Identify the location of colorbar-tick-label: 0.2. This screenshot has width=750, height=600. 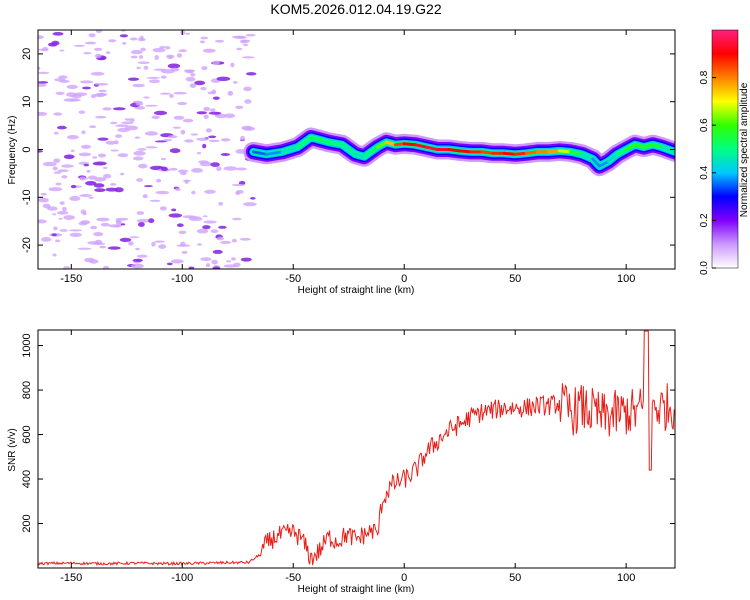
(704, 220).